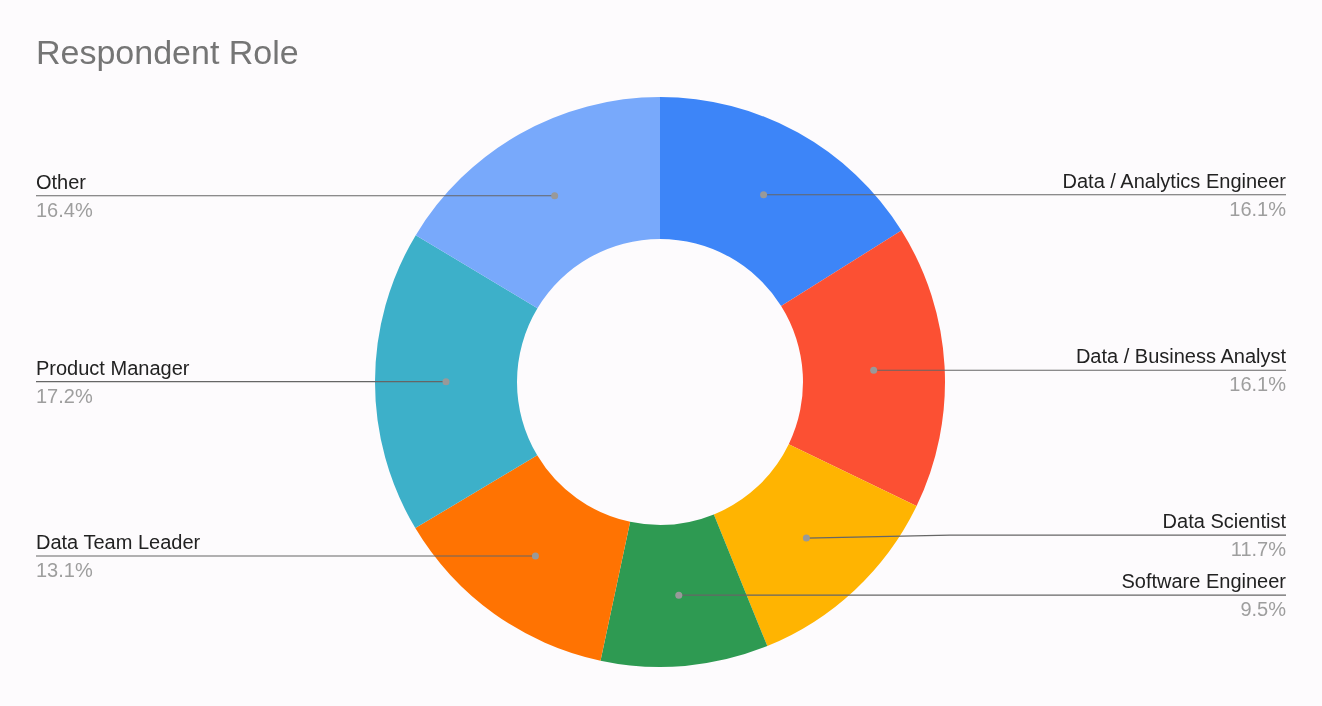  I want to click on slice-label: Software Engineer, so click(1204, 581).